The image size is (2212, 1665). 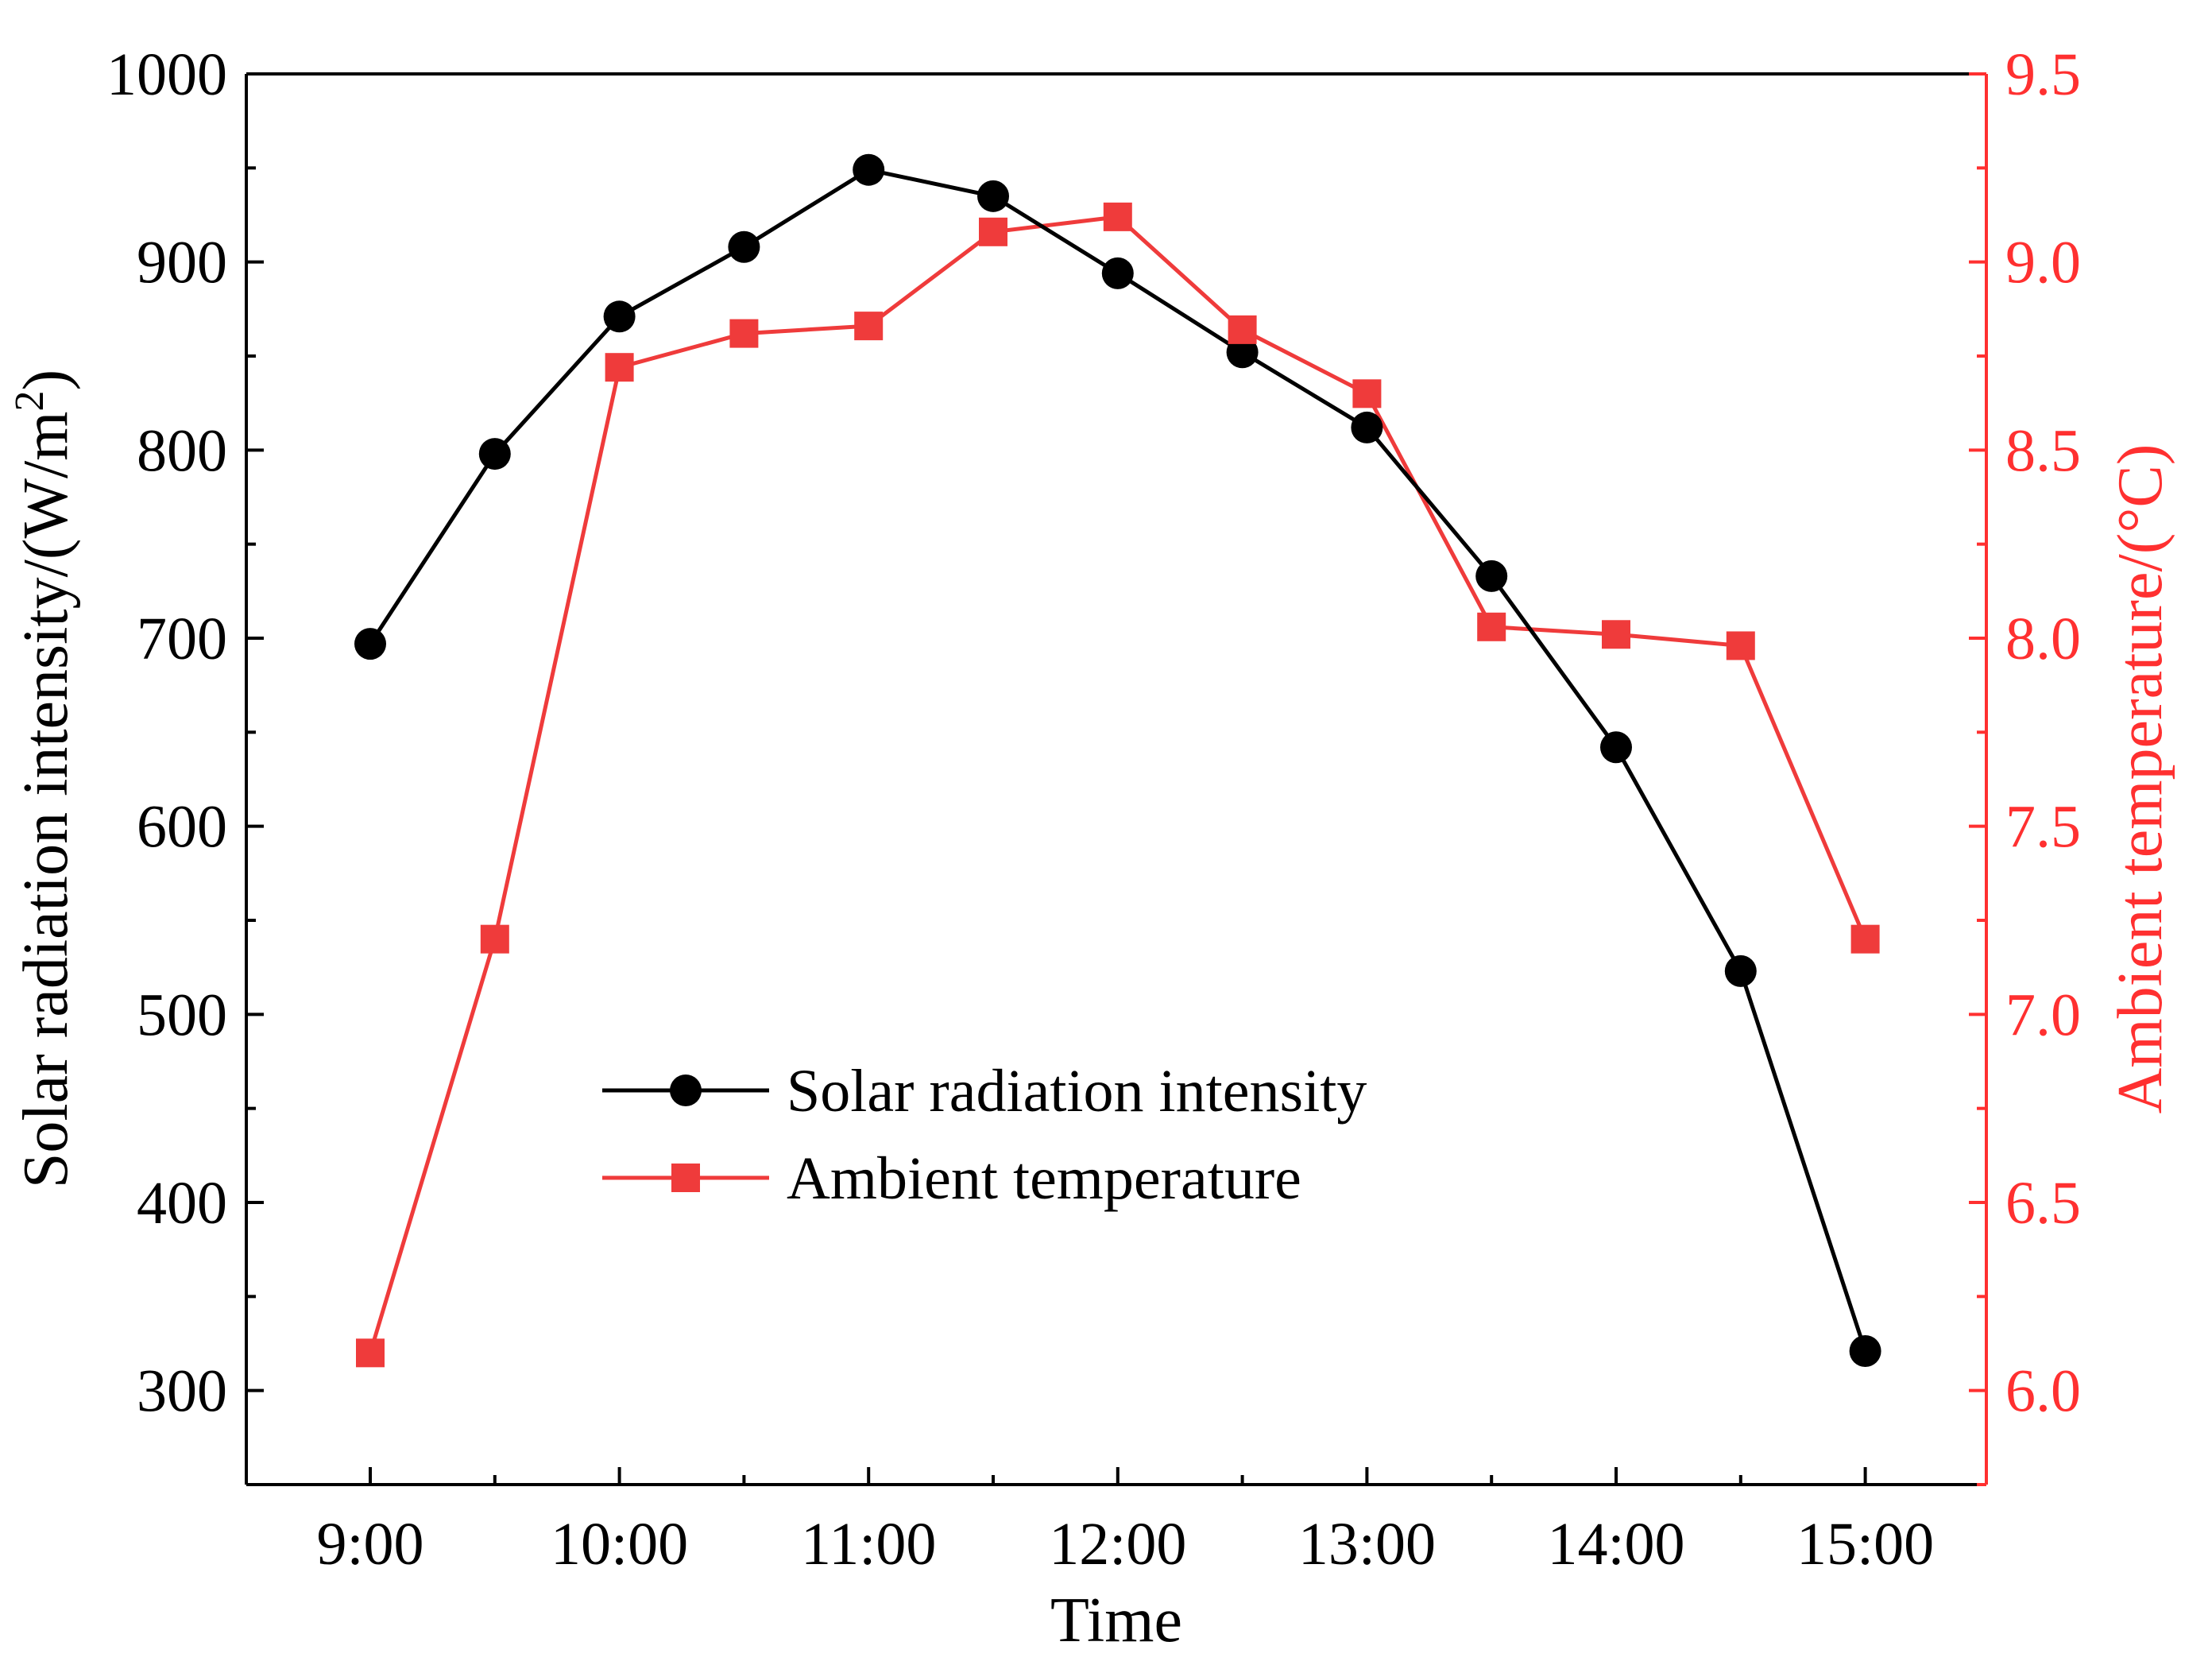 What do you see at coordinates (185, 763) in the screenshot?
I see `left-axis-ticks: 300 400 500 600 700 800 900 1000` at bounding box center [185, 763].